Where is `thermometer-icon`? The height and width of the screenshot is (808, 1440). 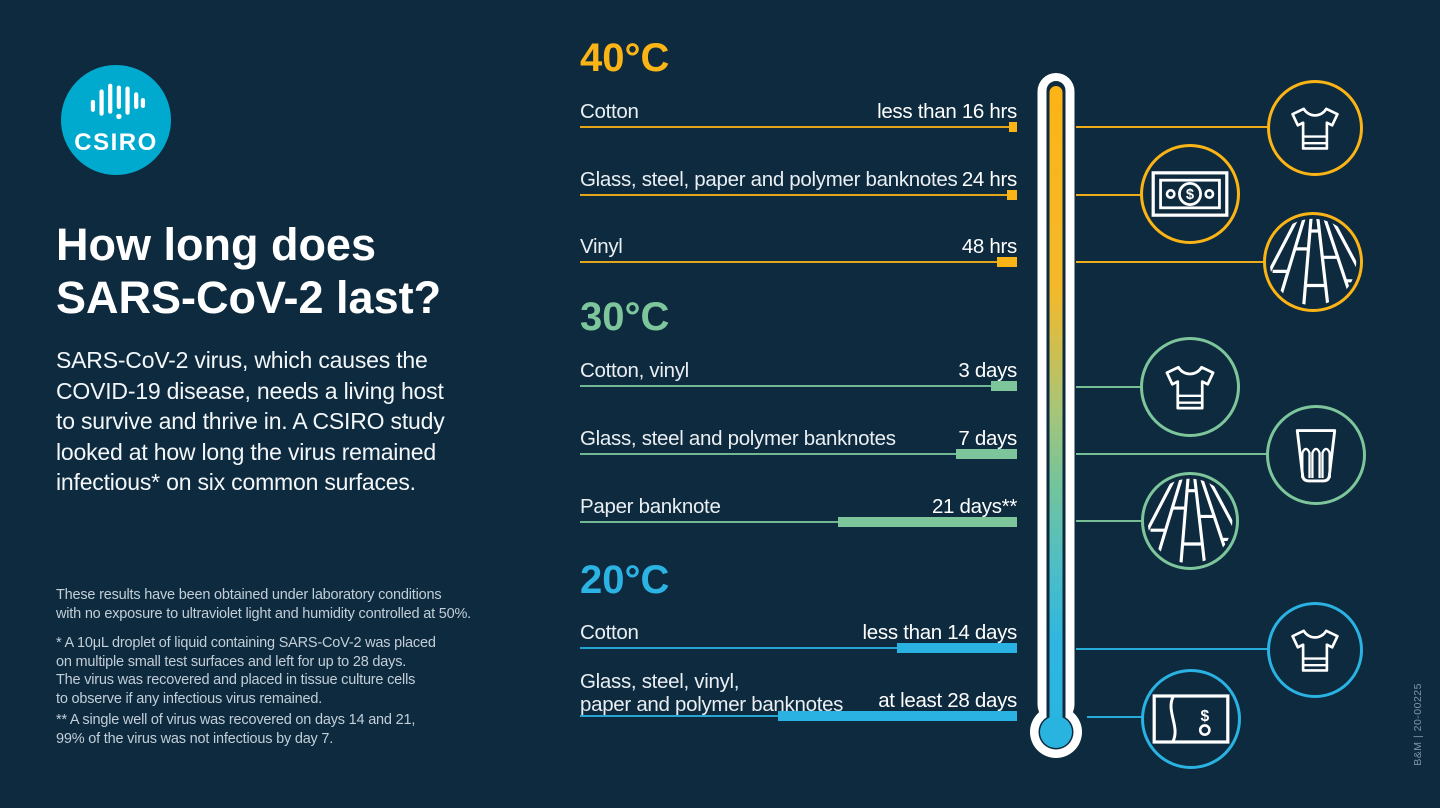 thermometer-icon is located at coordinates (1056, 415).